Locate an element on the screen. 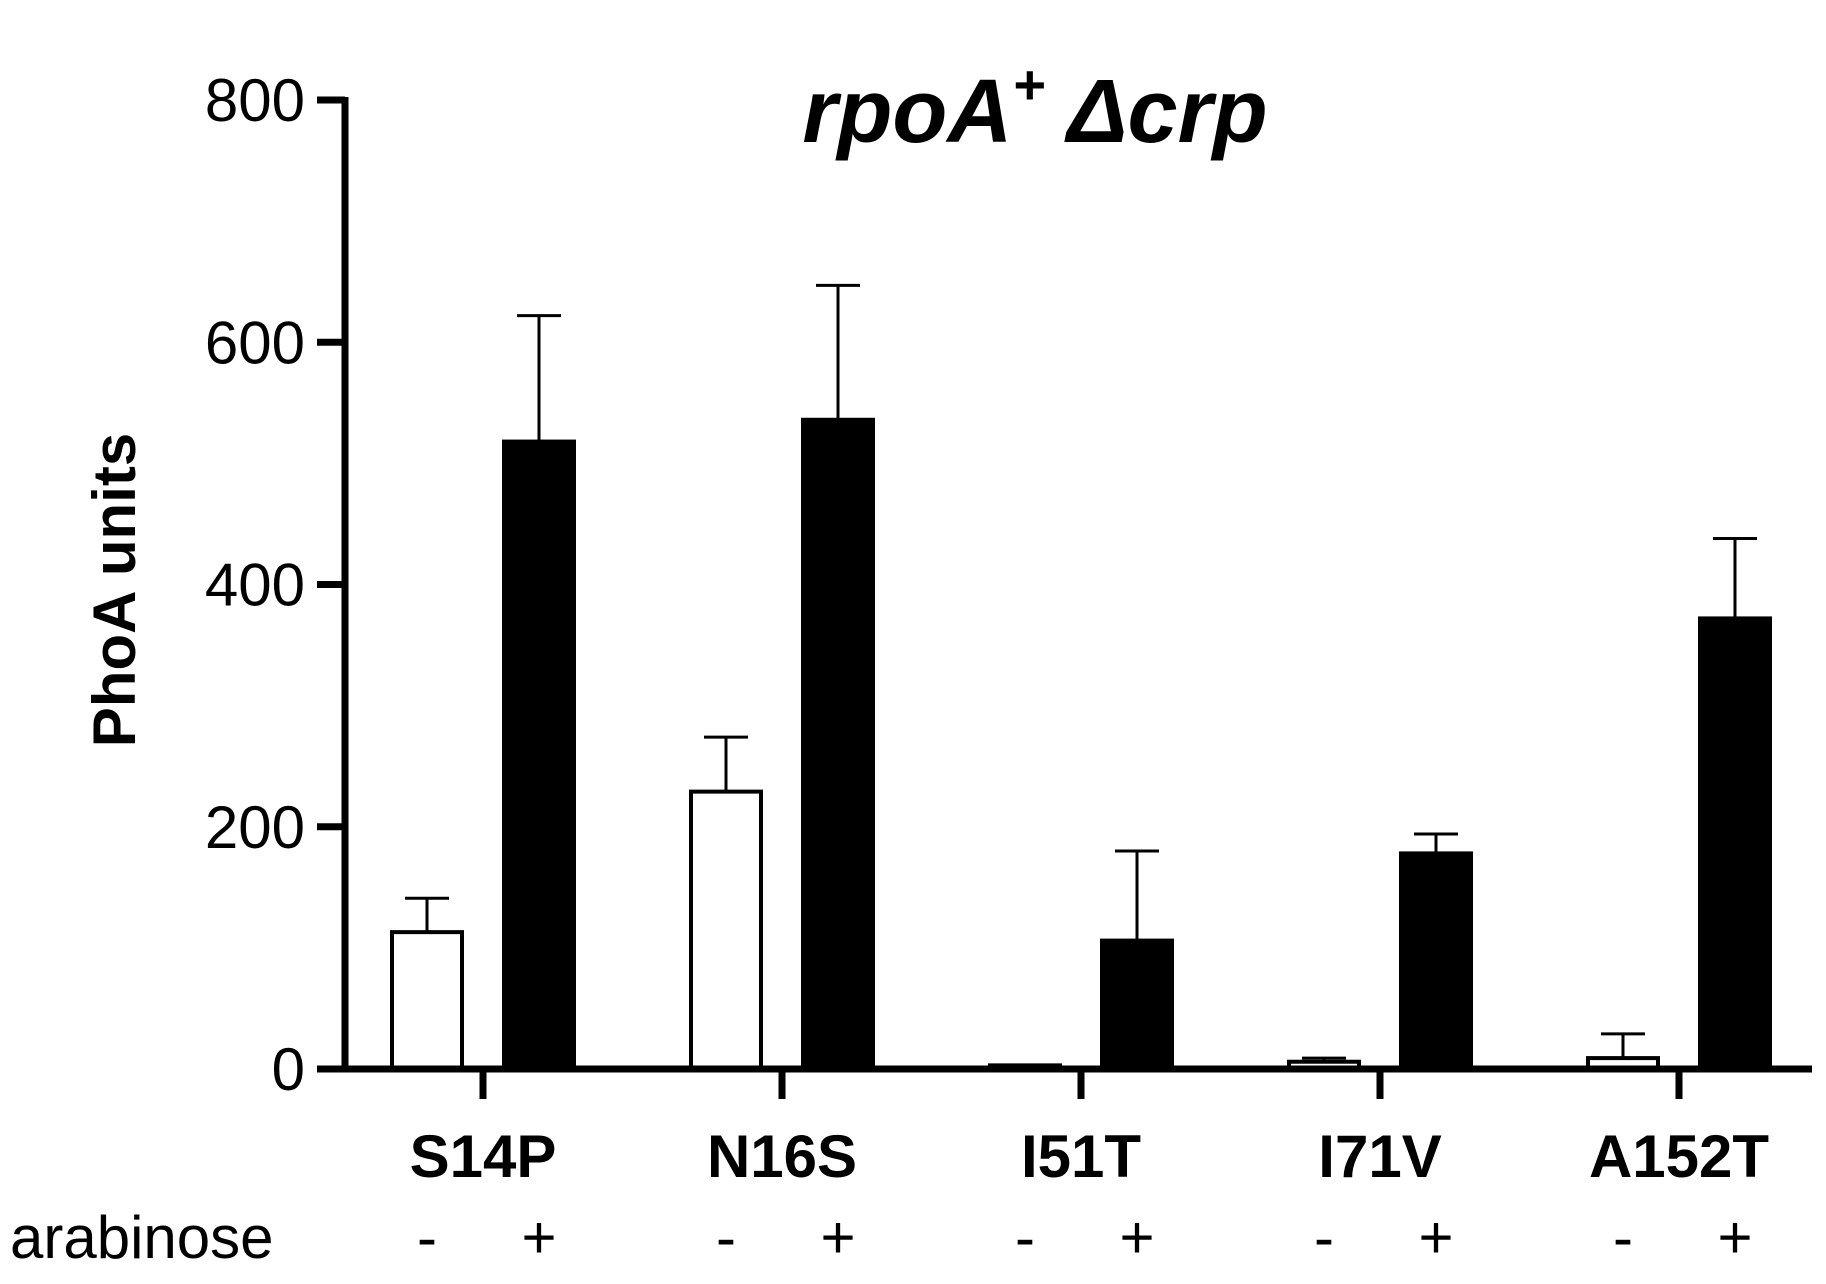  chart-title: rpoA+ Δcrp is located at coordinates (1034, 107).